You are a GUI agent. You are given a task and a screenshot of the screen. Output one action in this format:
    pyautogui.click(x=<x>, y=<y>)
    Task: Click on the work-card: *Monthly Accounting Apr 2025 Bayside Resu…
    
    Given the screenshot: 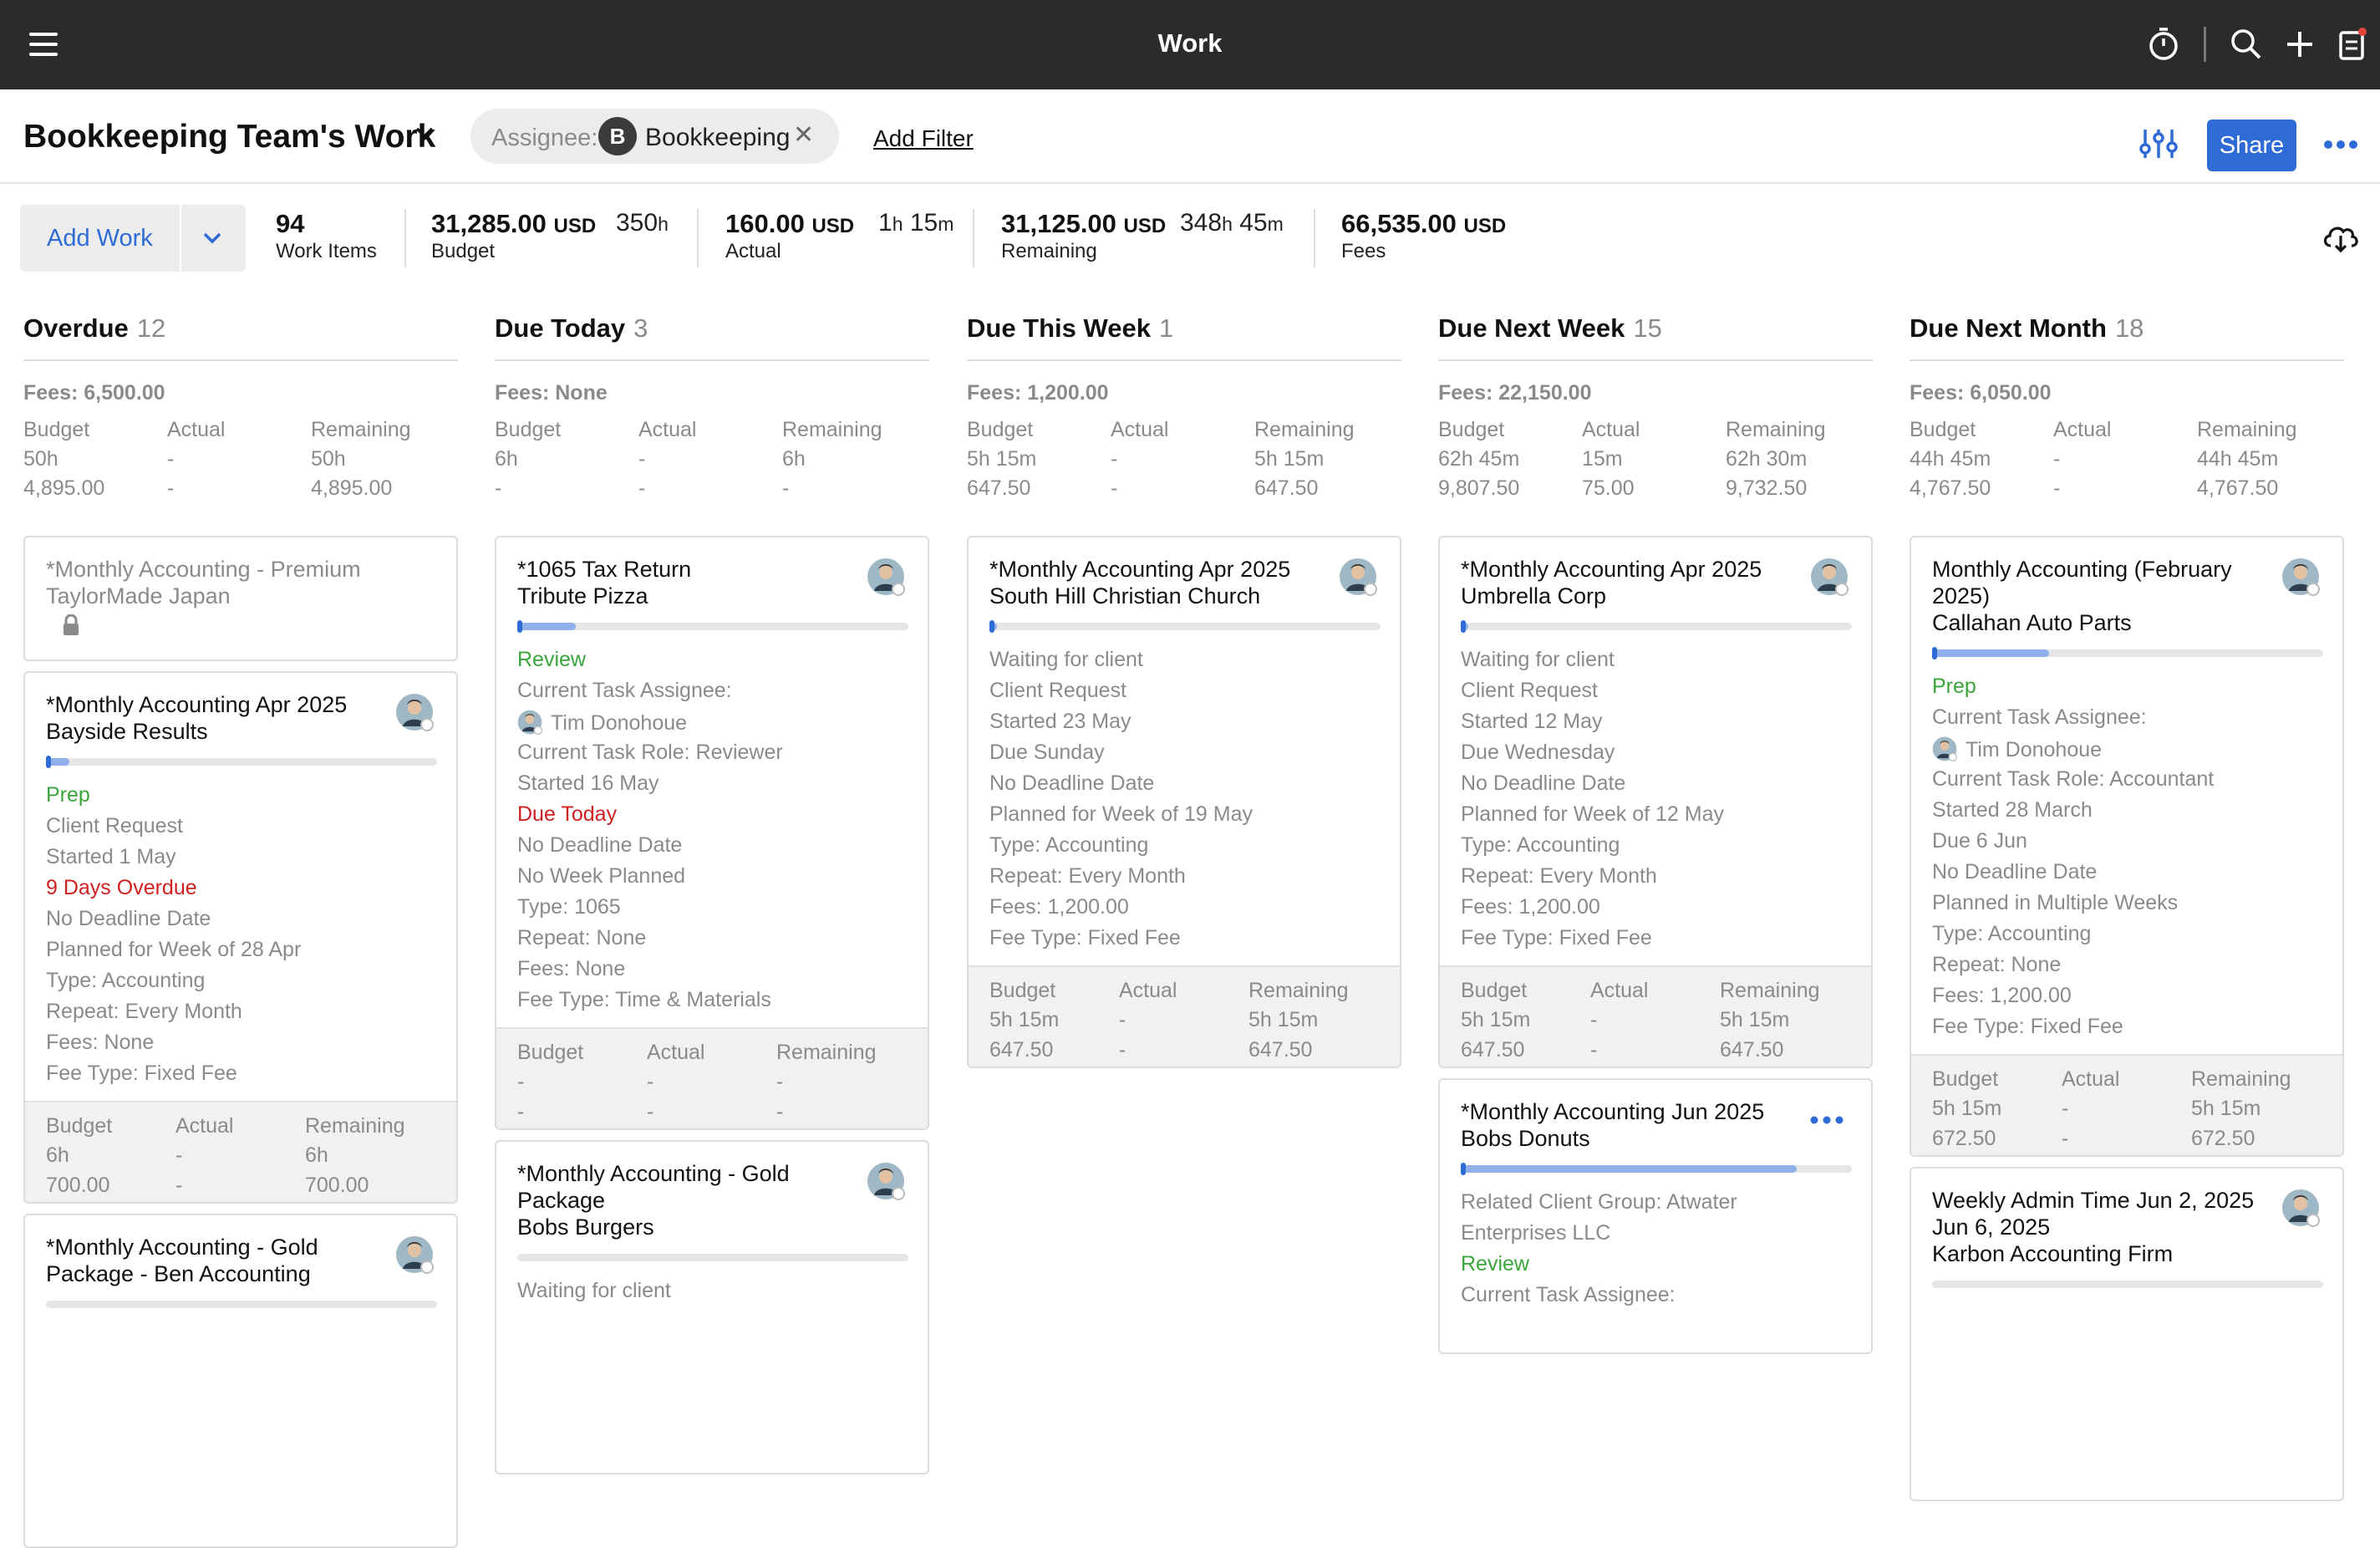 What is the action you would take?
    pyautogui.click(x=240, y=937)
    